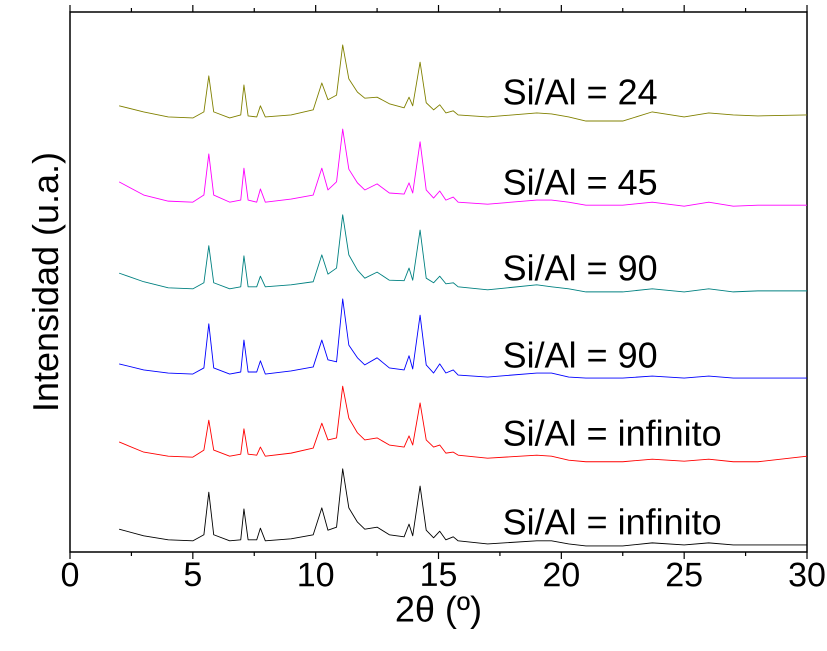  Describe the element at coordinates (807, 574) in the screenshot. I see `x-tick-label: 30` at that location.